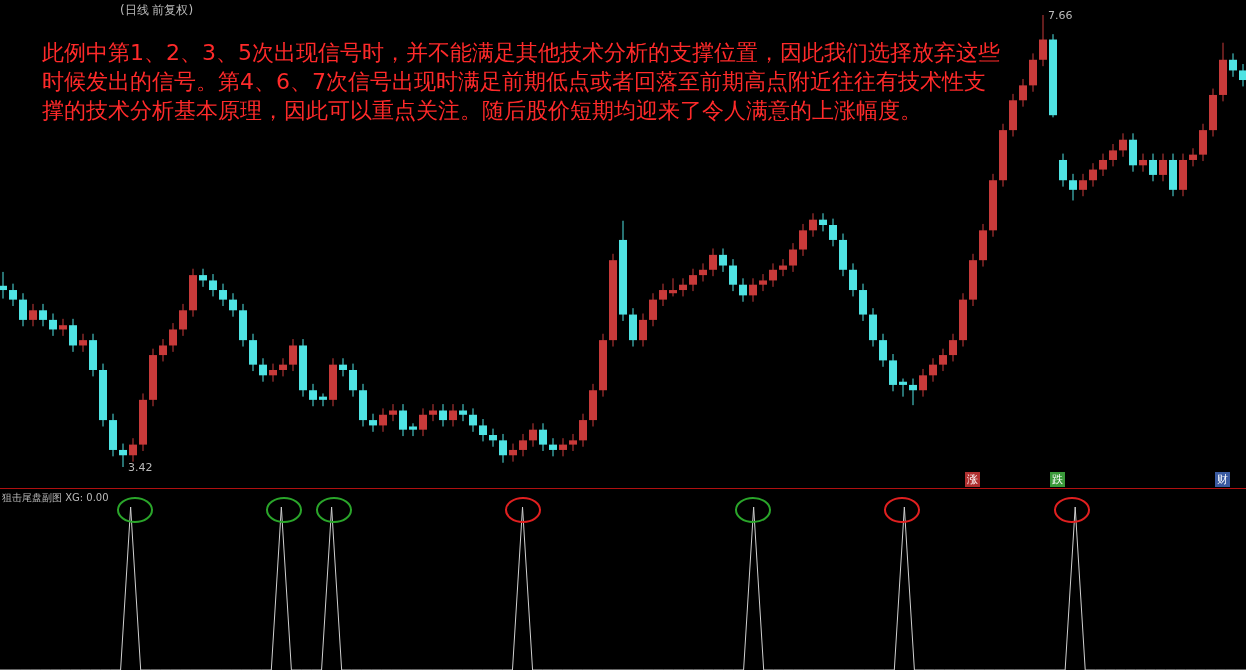 Image resolution: width=1246 pixels, height=670 pixels. Describe the element at coordinates (521, 82) in the screenshot. I see `annotation: 此例中第1、2、3、5次出现信号时，并不能满足其他技术分析的支撑位置，因此我们选择放弃这些时候发出的信号。第4、6、7次信号出现时满足前期低点或者回落至前期高点附近往往有技术性支撑的技术分析基本原理，因此可以重点关注。随后股价短期均迎来了令人满意的上涨幅度。` at that location.